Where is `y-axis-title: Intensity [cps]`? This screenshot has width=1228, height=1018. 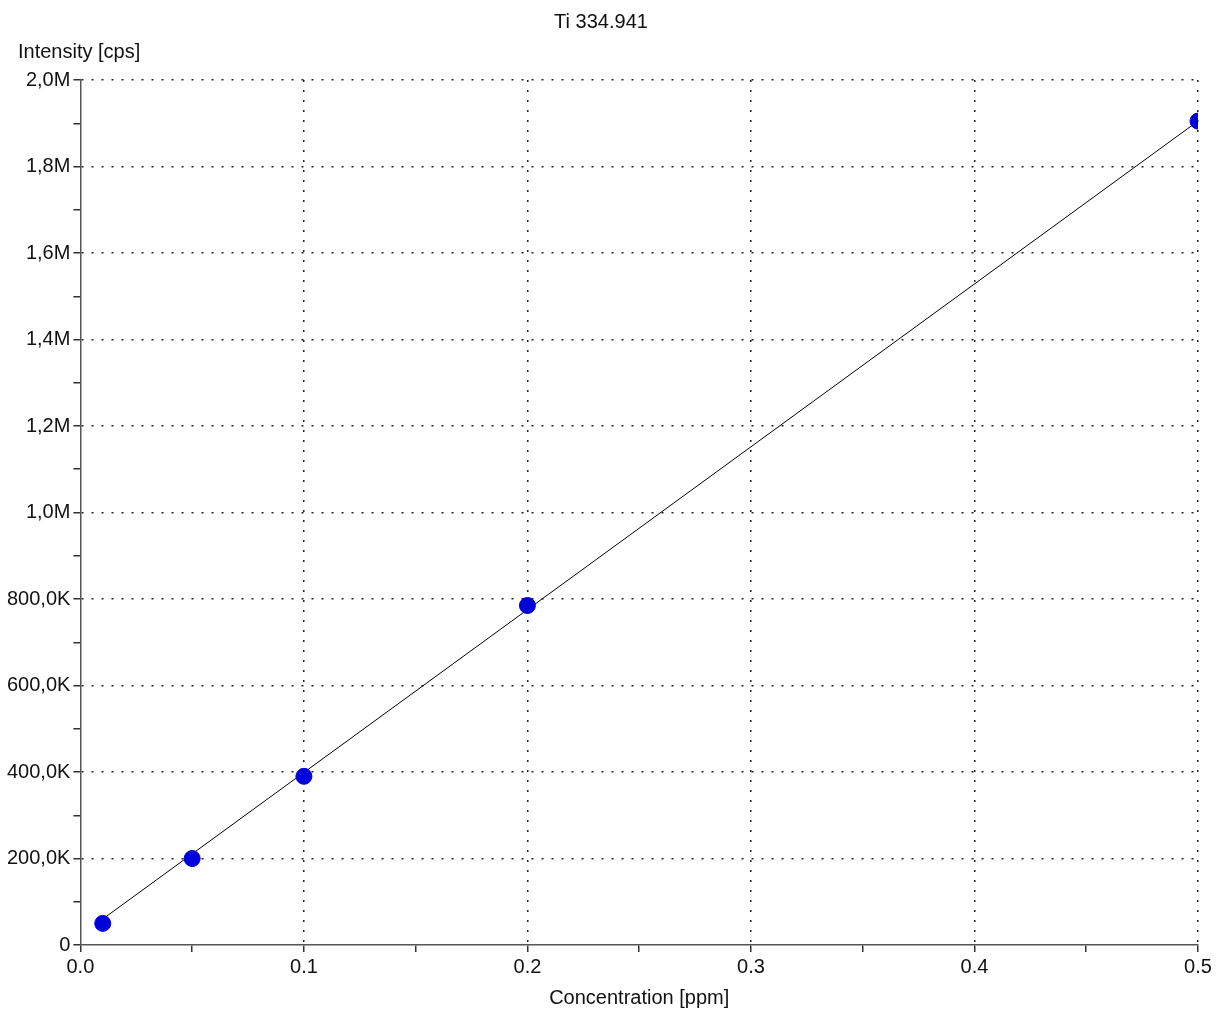
y-axis-title: Intensity [cps] is located at coordinates (79, 50).